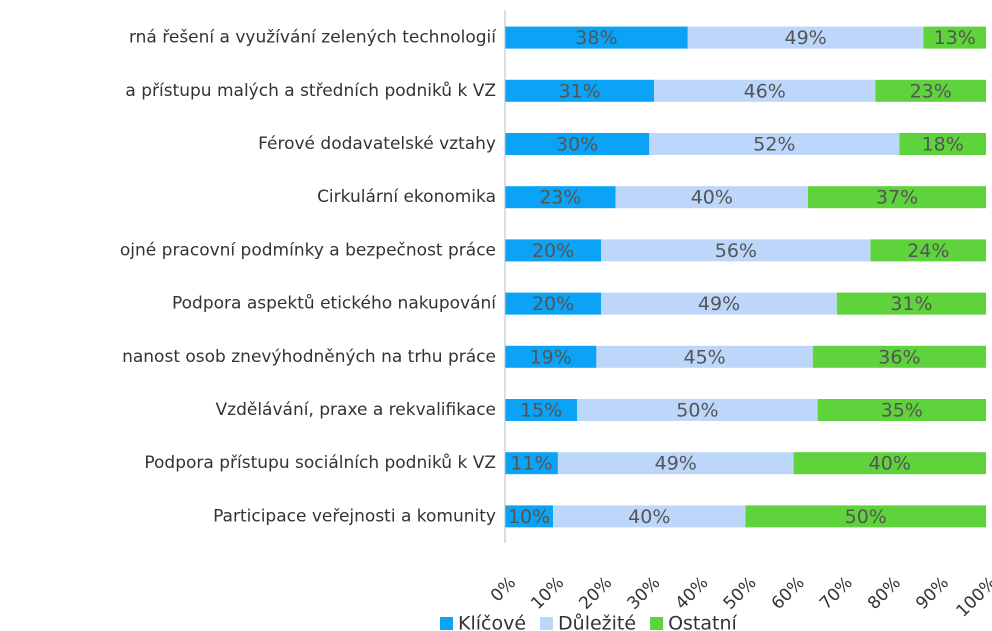 This screenshot has height=631, width=992. I want to click on category-label: nanost osob znevýhodněných na trhu práce, so click(309, 357).